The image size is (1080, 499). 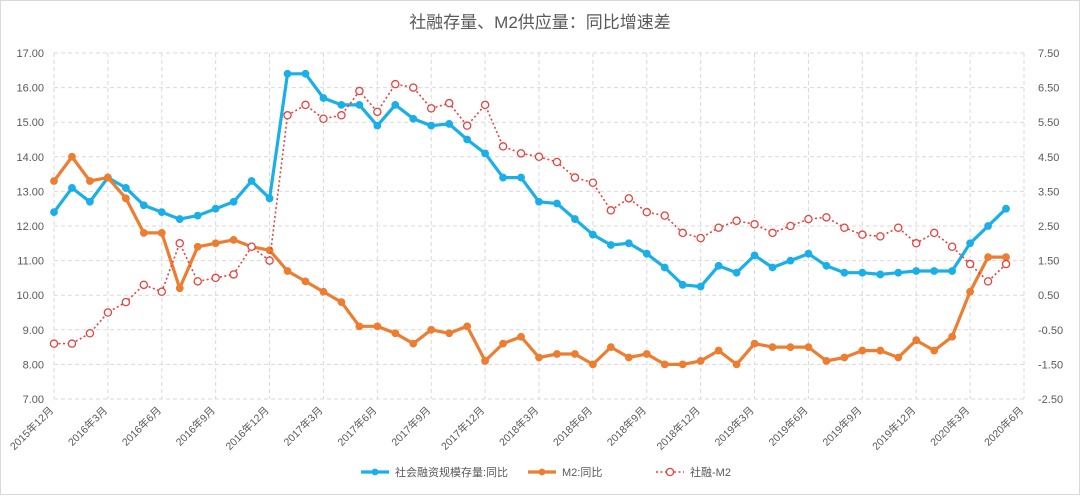 I want to click on x-tick-label: 2018年3月, so click(x=518, y=426).